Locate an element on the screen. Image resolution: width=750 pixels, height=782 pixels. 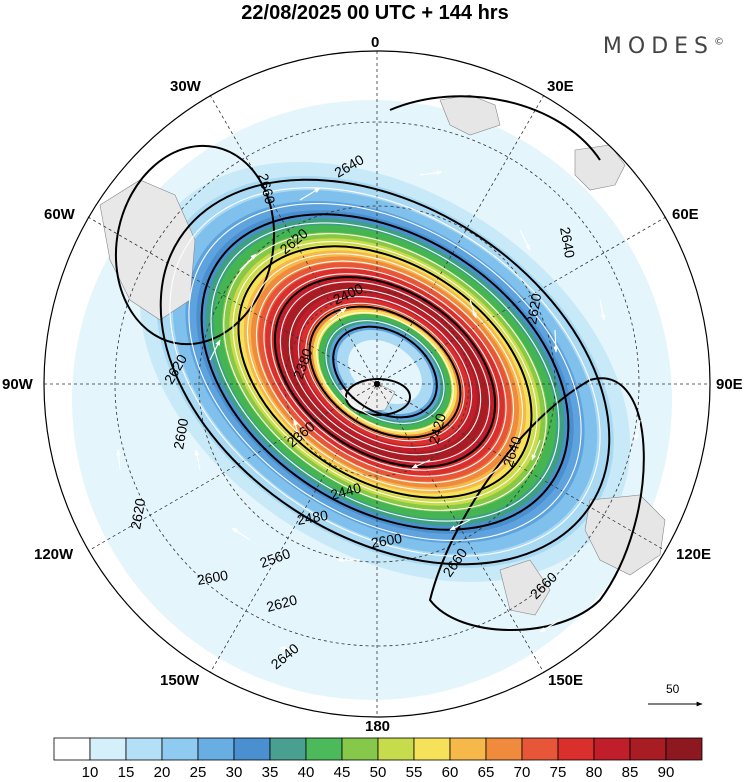
lon-label-60w: 60W is located at coordinates (59, 214).